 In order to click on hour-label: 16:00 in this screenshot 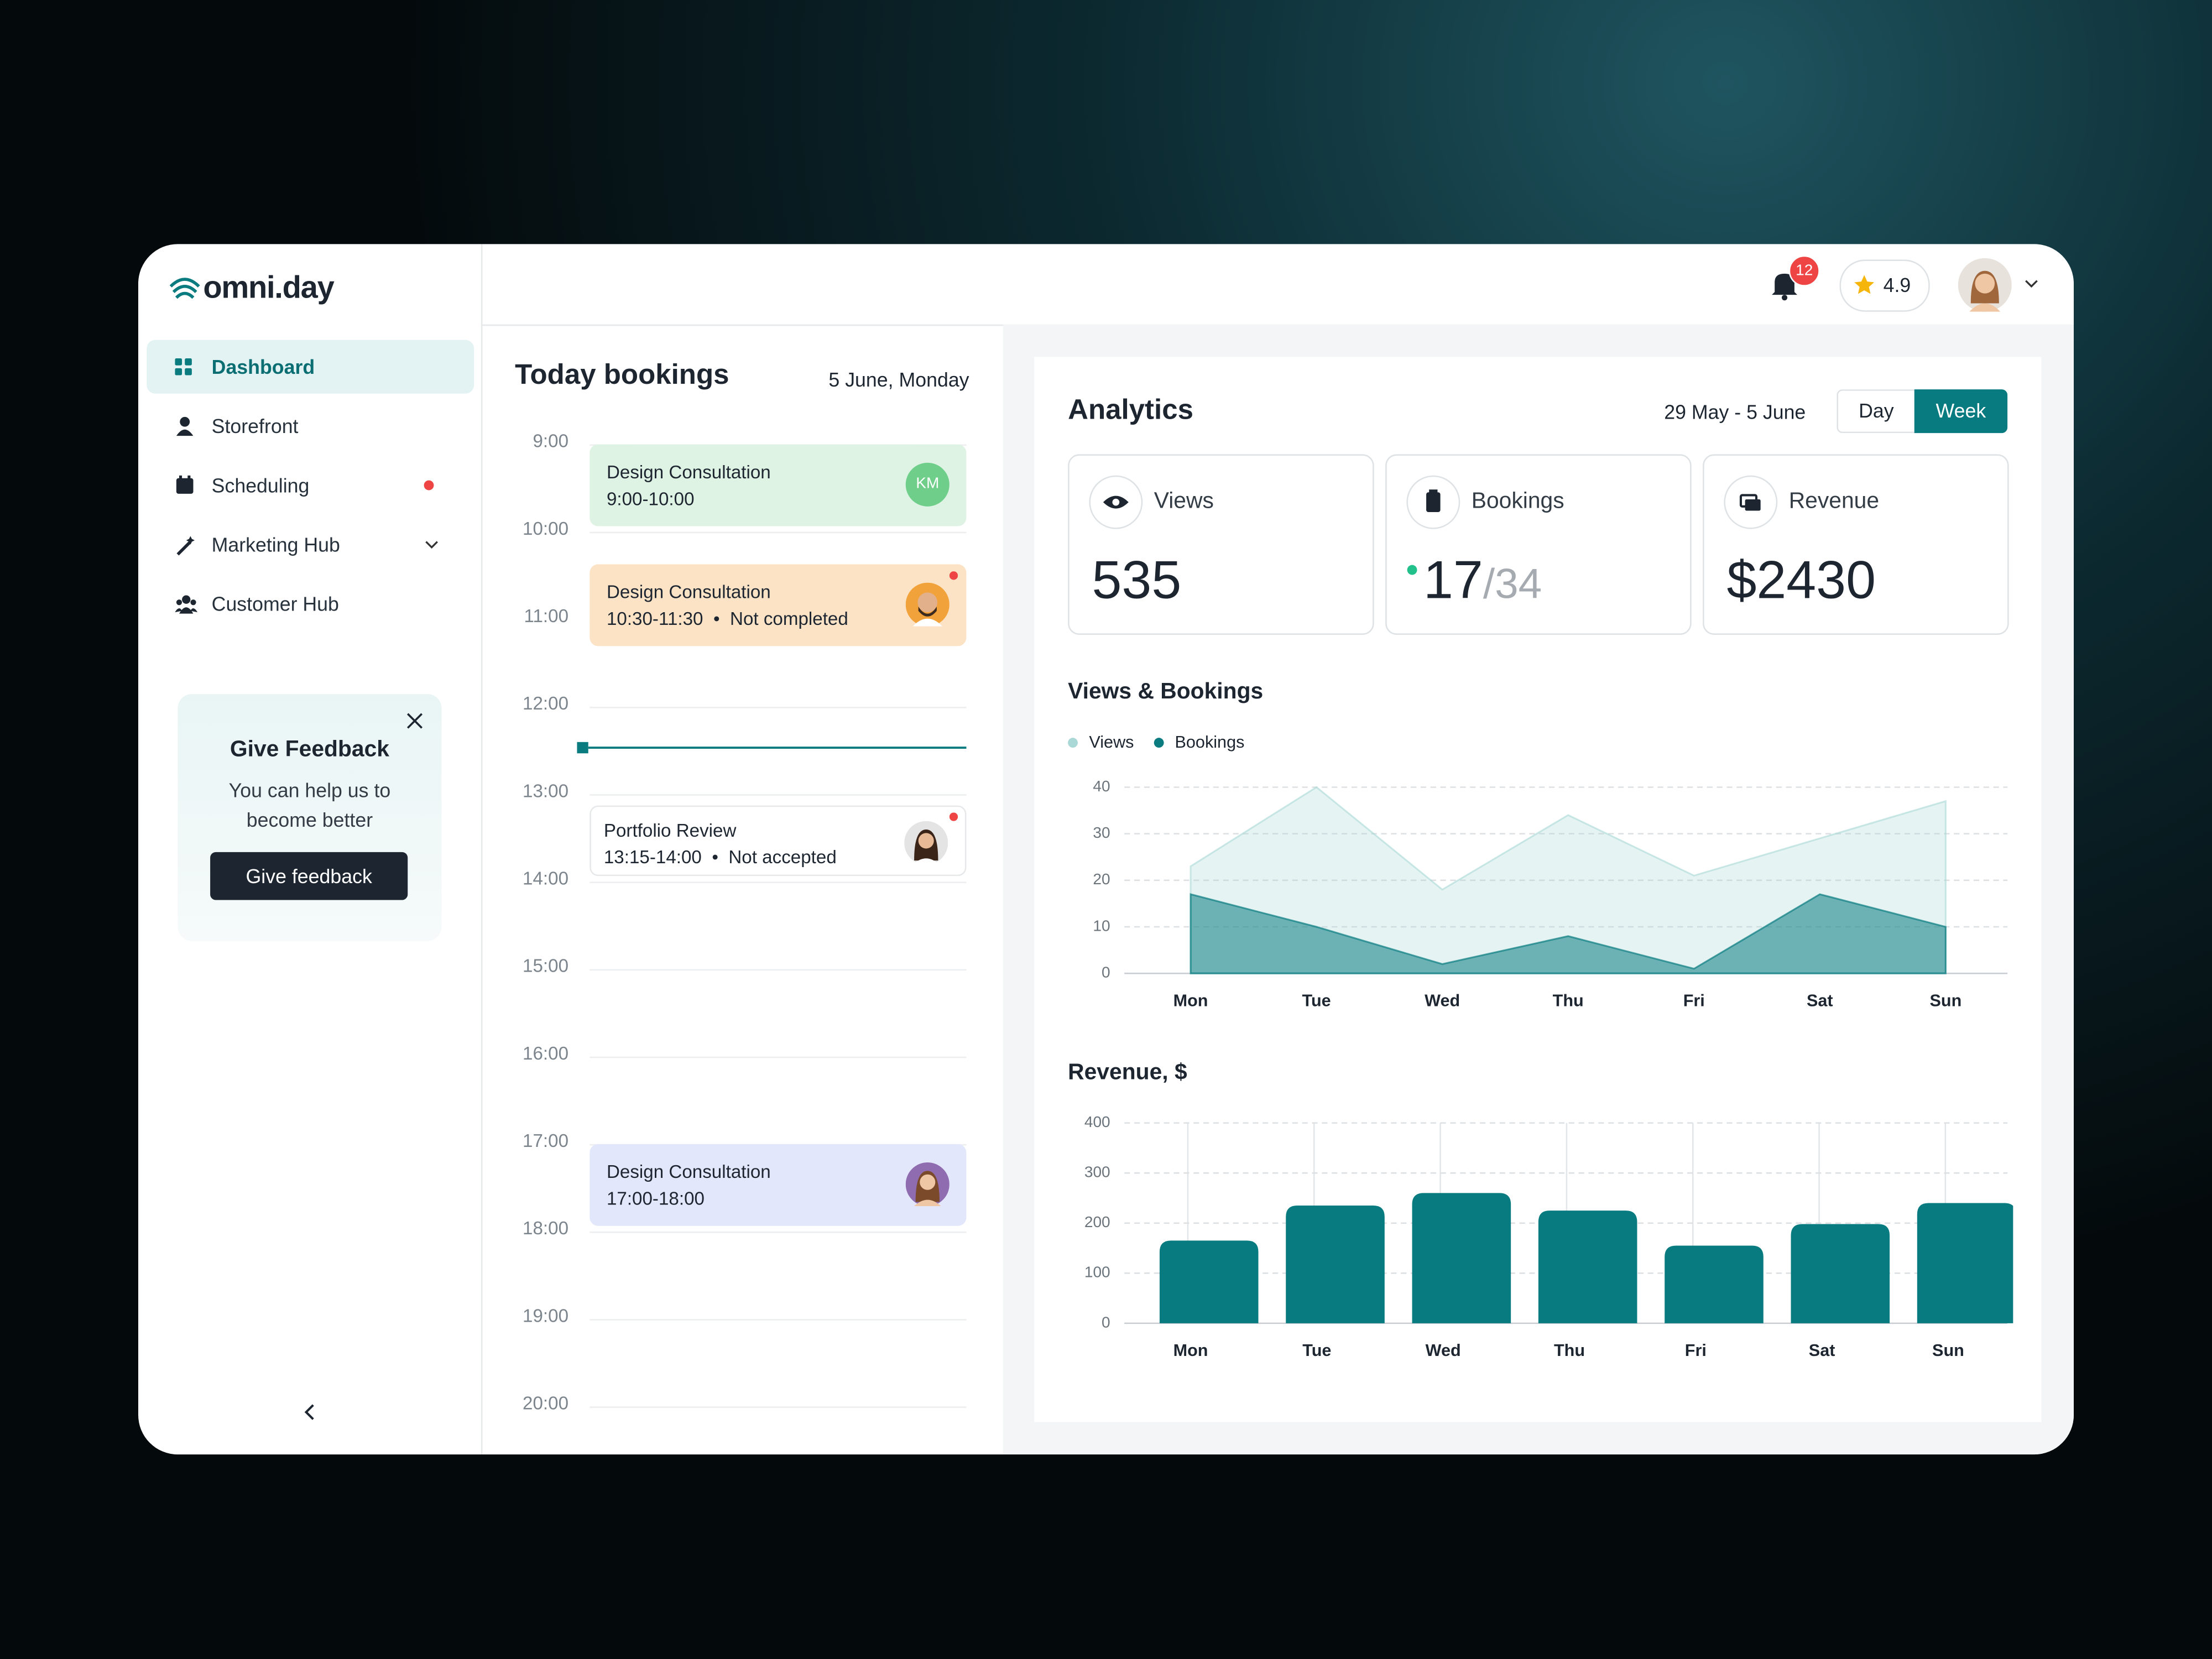, I will do `click(546, 1053)`.